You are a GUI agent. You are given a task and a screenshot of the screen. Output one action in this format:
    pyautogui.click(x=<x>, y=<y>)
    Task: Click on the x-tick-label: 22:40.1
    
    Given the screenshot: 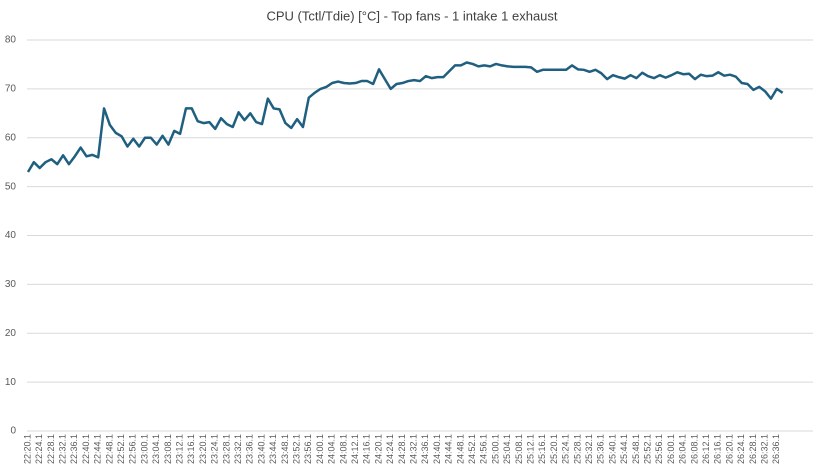 What is the action you would take?
    pyautogui.click(x=86, y=449)
    